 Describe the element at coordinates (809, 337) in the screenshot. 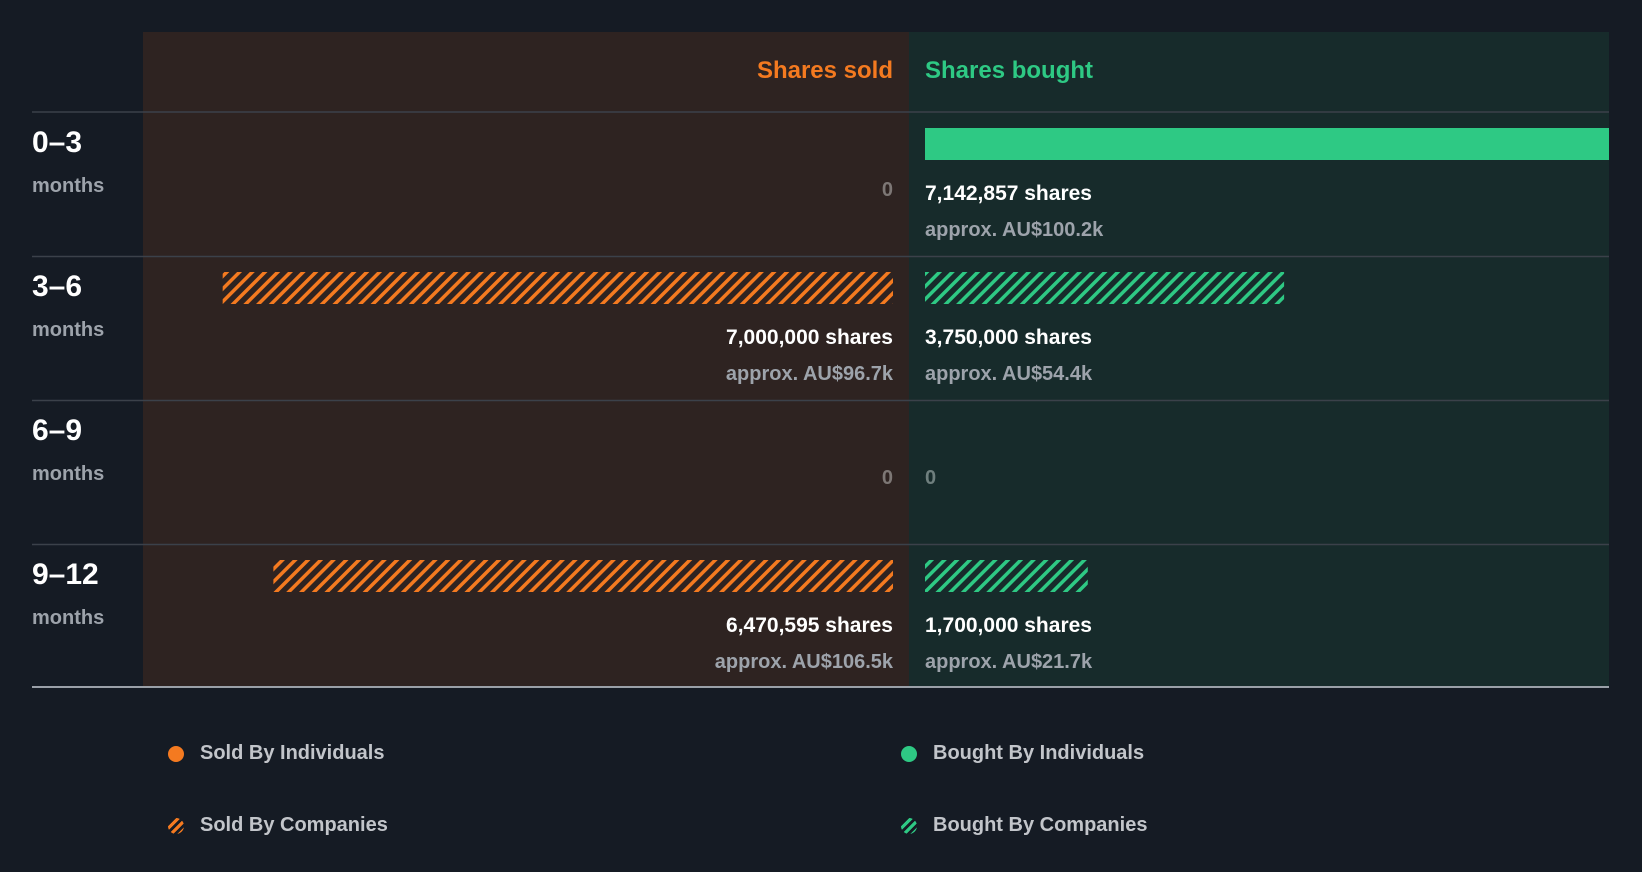

I see `sold-shares-label: 7,000,000 shares` at that location.